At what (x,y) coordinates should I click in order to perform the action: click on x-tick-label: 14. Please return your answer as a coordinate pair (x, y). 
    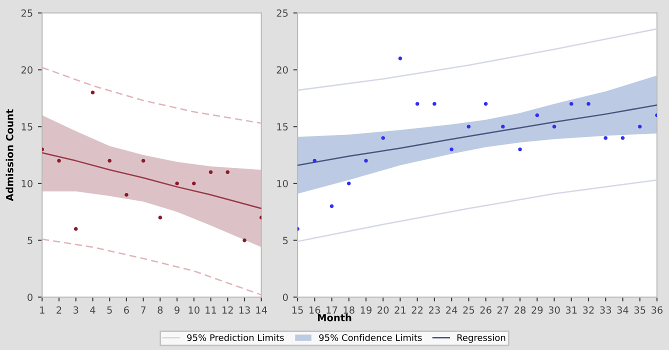
    Looking at the image, I should click on (261, 310).